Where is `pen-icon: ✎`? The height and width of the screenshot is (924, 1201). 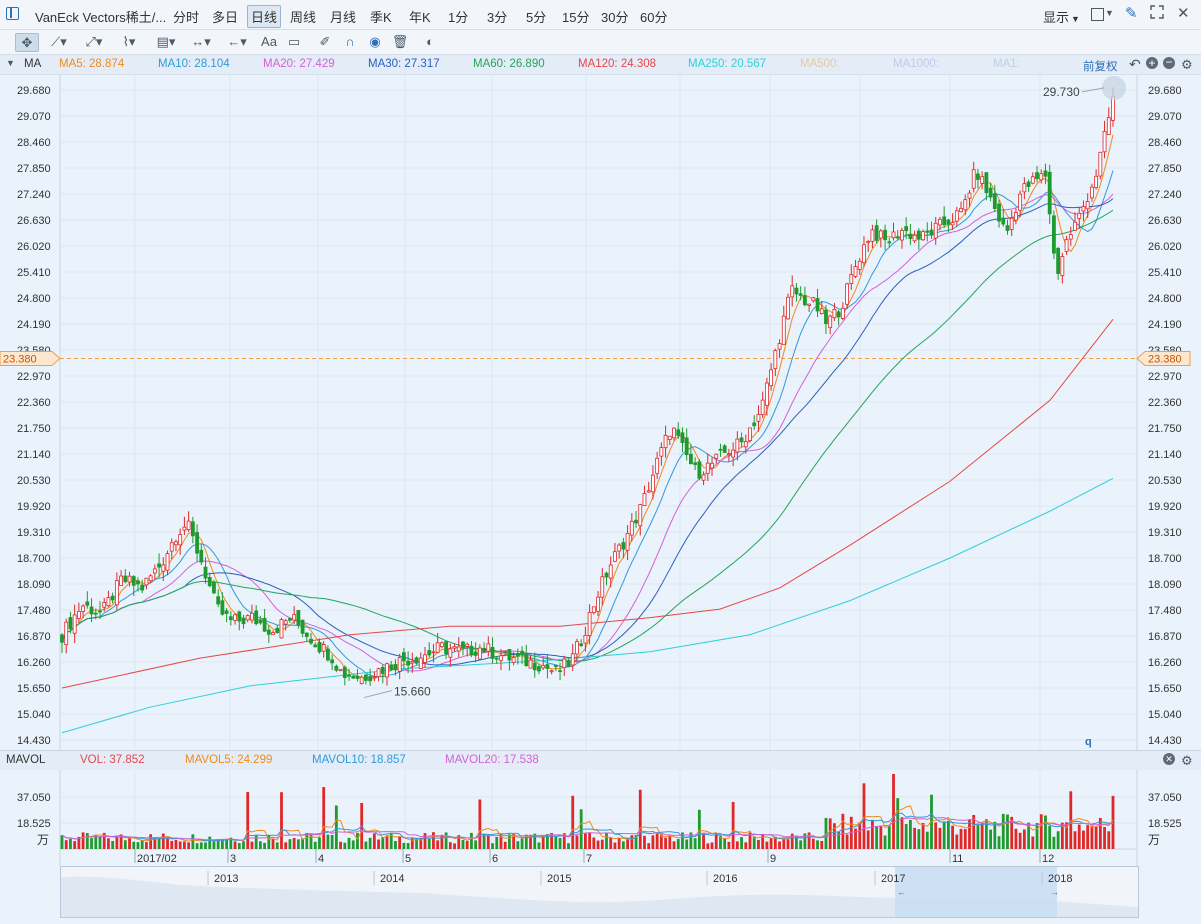
pen-icon: ✎ is located at coordinates (1131, 13).